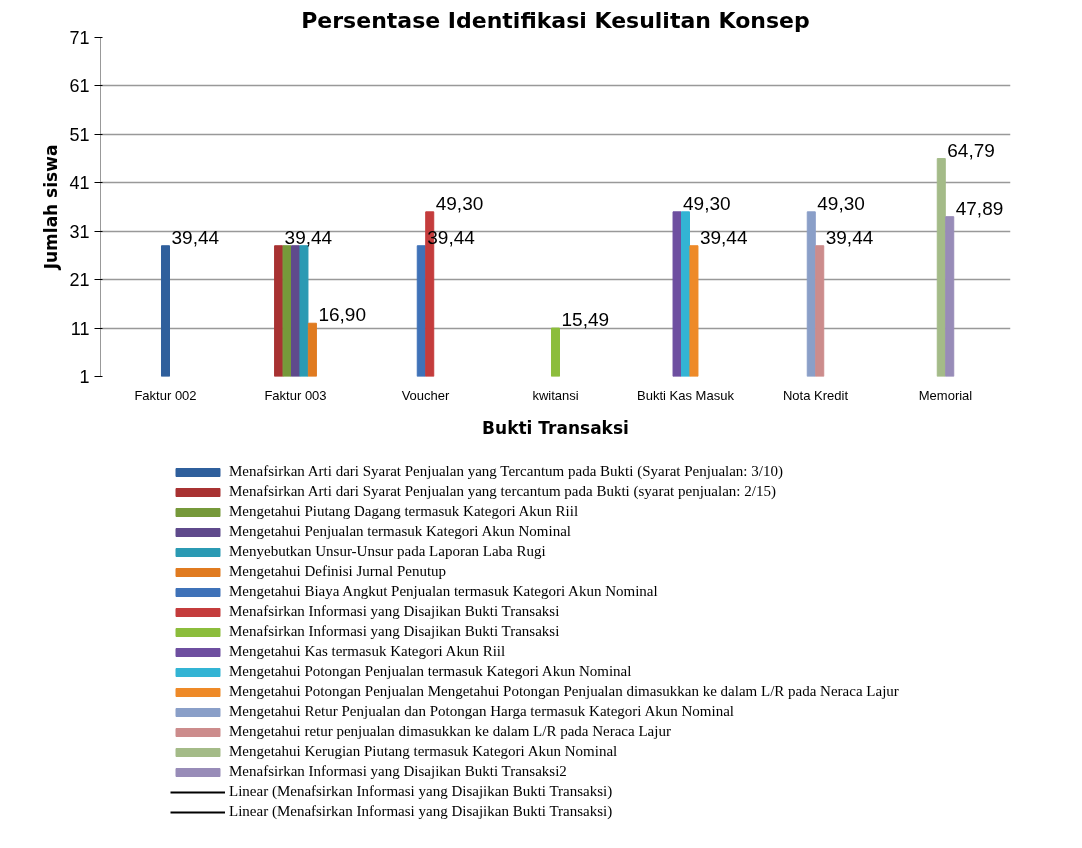 The width and height of the screenshot is (1082, 848). What do you see at coordinates (387, 551) in the screenshot?
I see `legend-label: Menyebutkan Unsur-Unsur pada Laporan Laba Rugi` at bounding box center [387, 551].